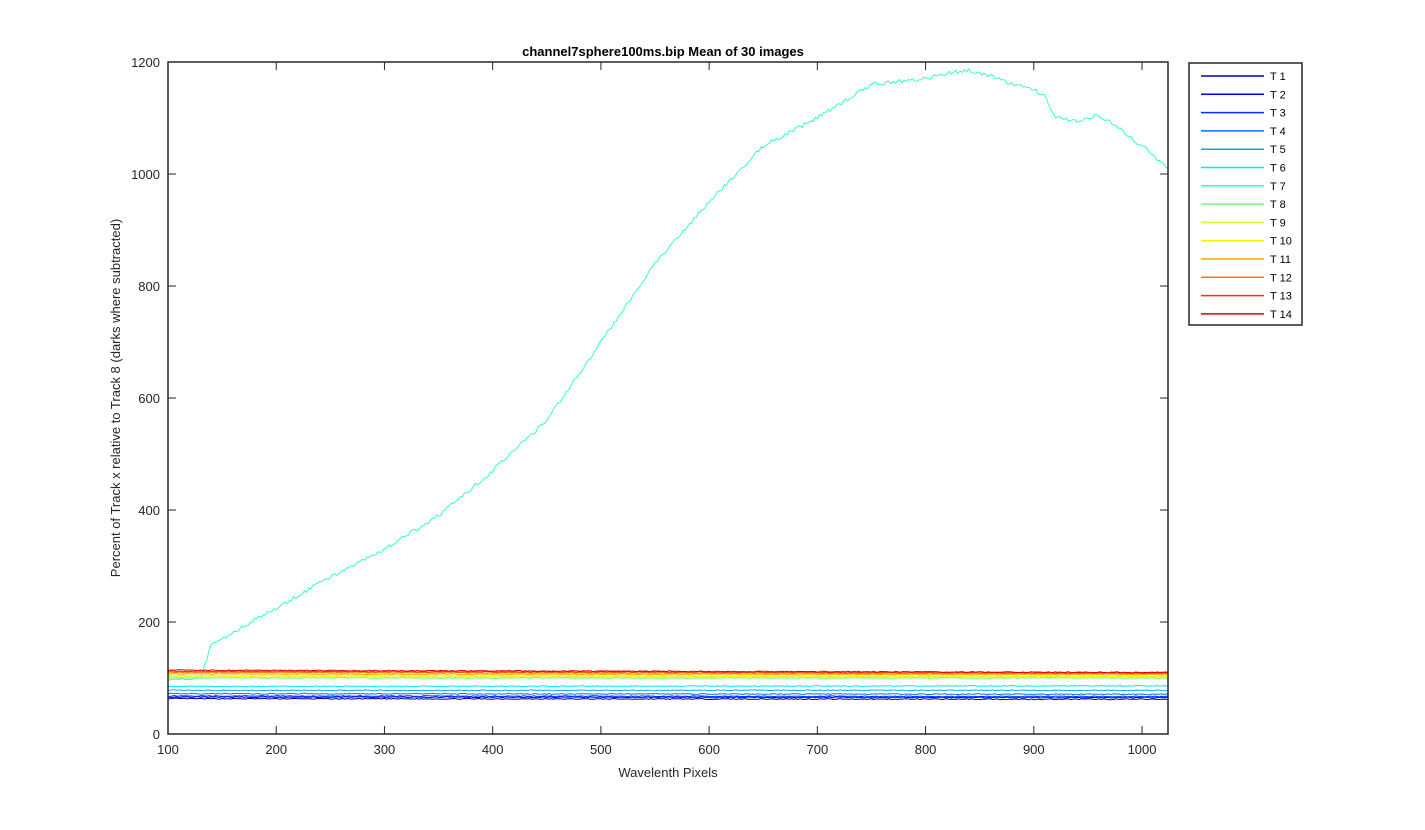  I want to click on x-tick-label: 100, so click(168, 749).